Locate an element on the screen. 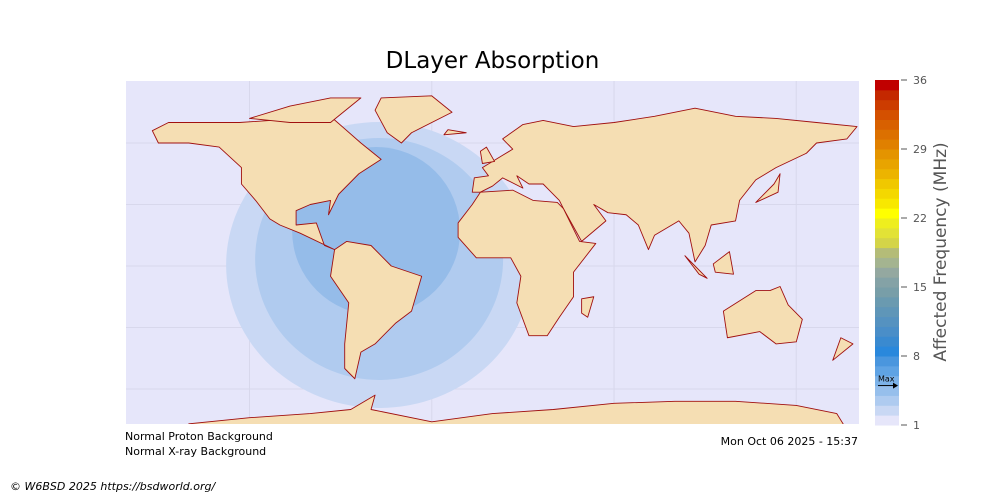  timestamp: Mon Oct 06 2025 - 15:37 is located at coordinates (789, 441).